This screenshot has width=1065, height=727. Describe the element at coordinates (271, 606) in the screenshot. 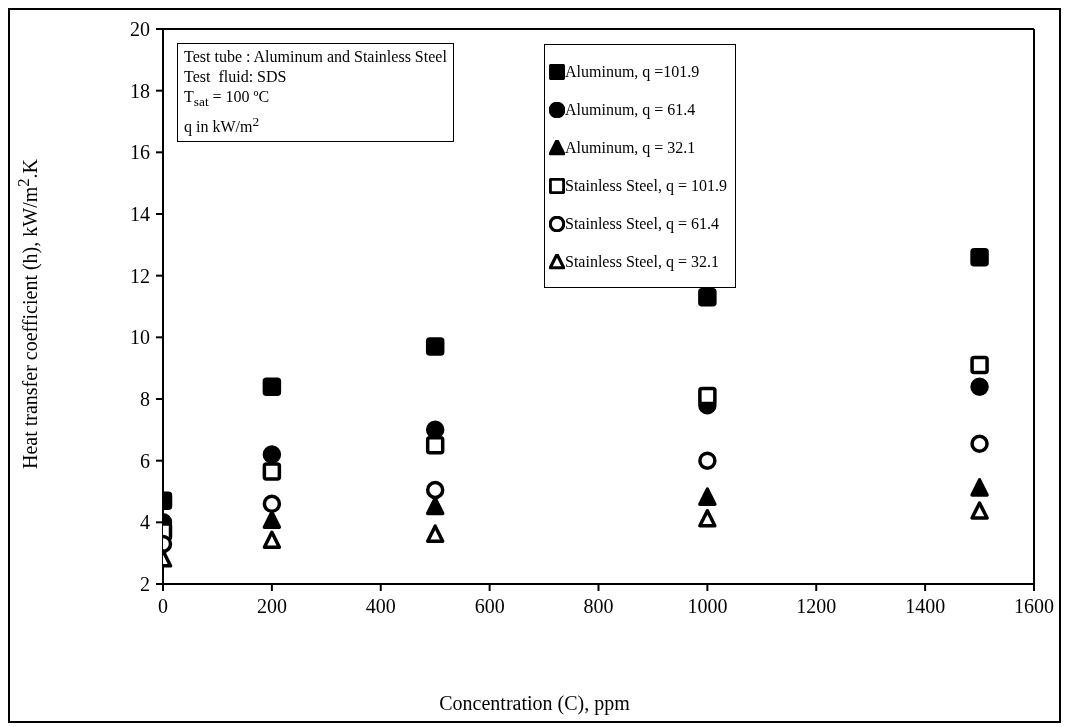

I see `x-tick-label: 200` at that location.